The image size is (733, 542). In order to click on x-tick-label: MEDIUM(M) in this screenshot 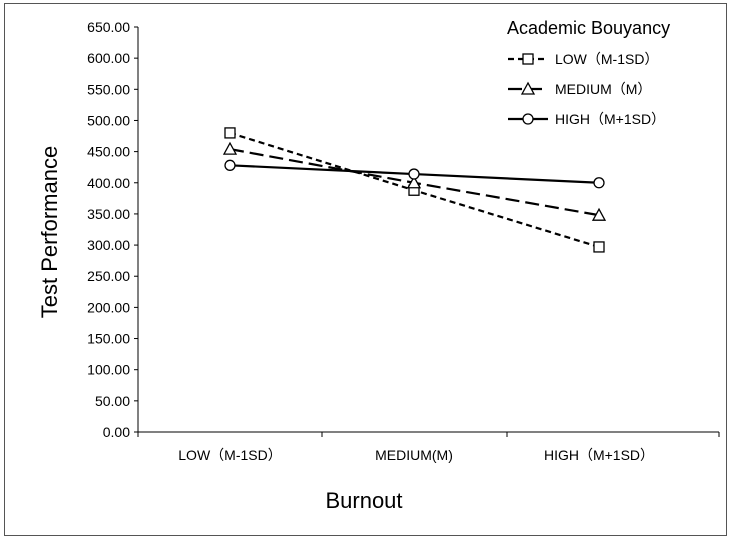, I will do `click(414, 455)`.